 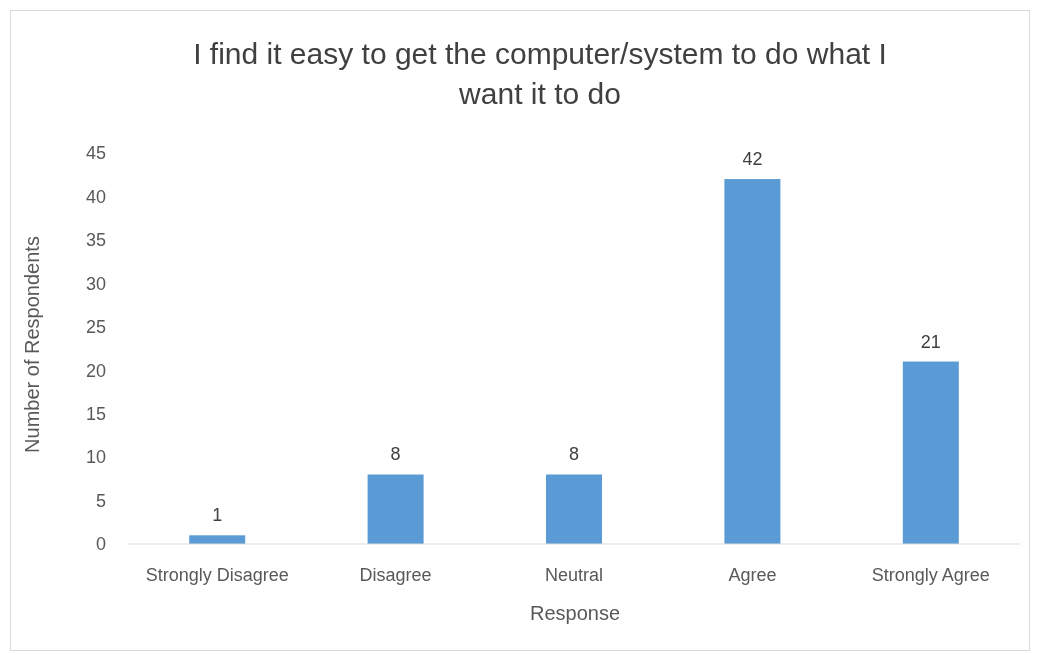 What do you see at coordinates (540, 73) in the screenshot?
I see `chart-title: I find it easy to get the computer/system to do what I want it to do` at bounding box center [540, 73].